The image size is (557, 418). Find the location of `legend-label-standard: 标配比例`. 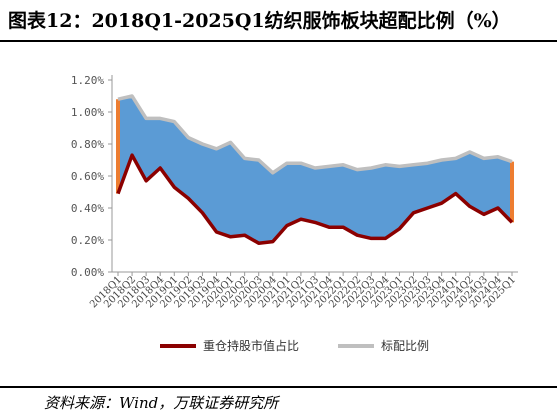

legend-label-standard: 标配比例 is located at coordinates (405, 346).